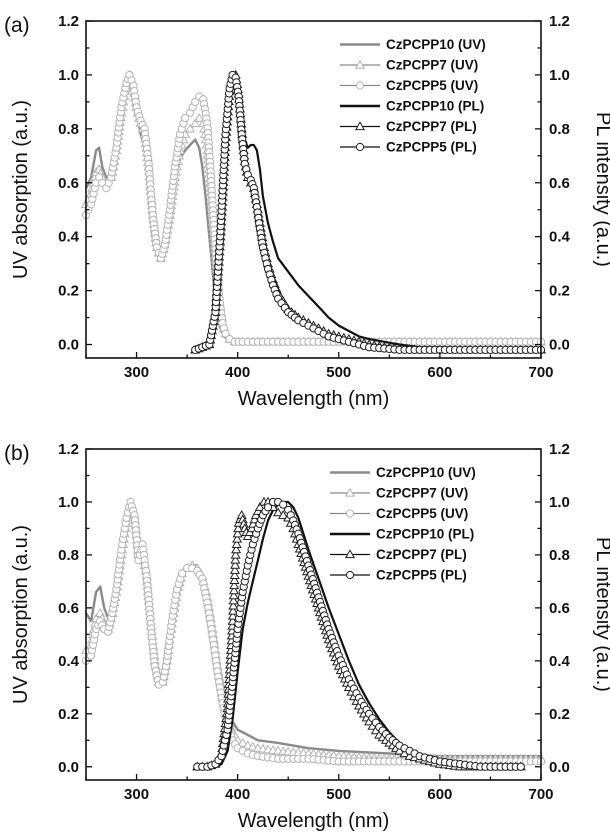  Describe the element at coordinates (314, 821) in the screenshot. I see `x-axis-label: Wavelength (nm)` at that location.